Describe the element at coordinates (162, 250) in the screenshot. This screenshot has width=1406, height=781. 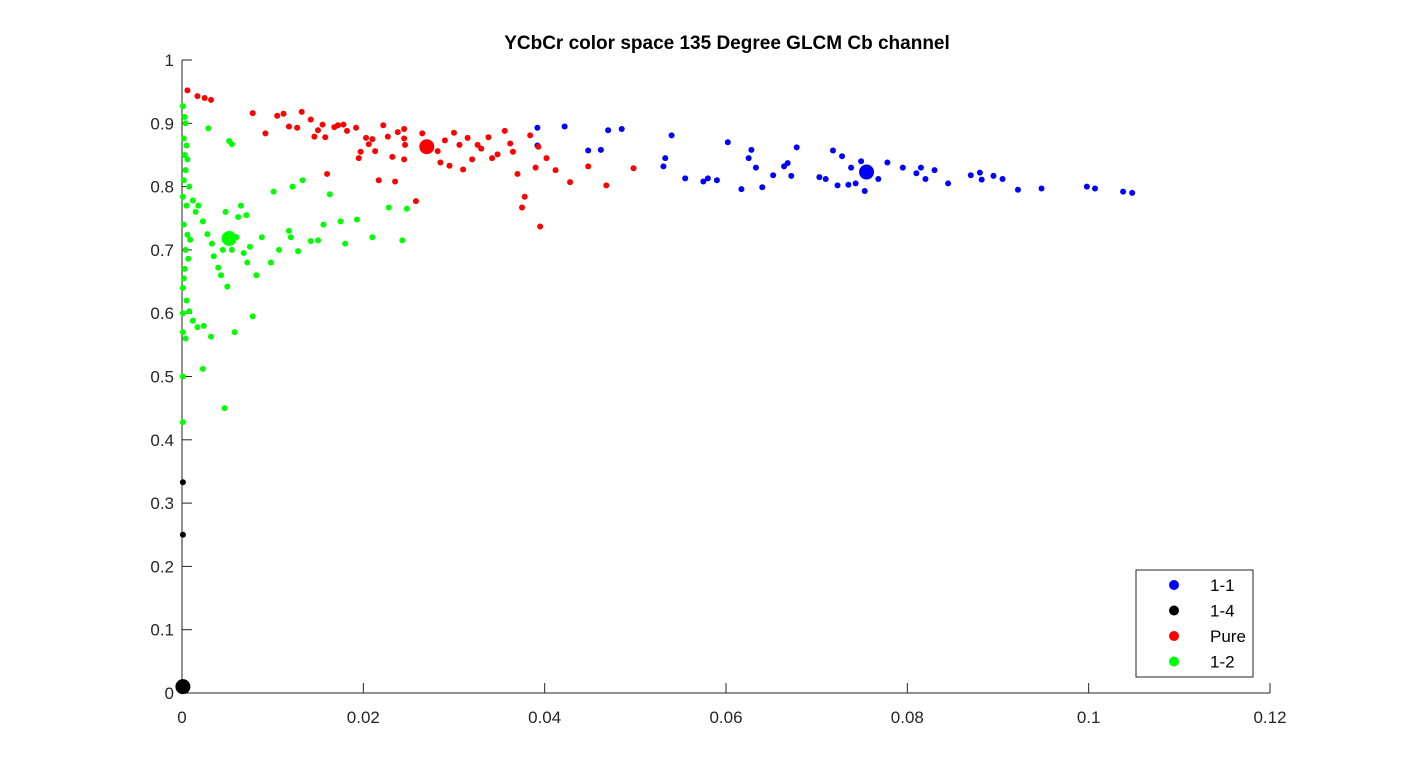
I see `y-tick-label: 0.7` at that location.